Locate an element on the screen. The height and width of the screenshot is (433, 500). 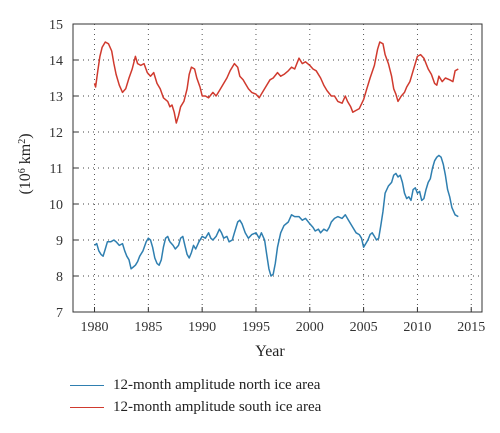
x-axis-label: Year is located at coordinates (270, 351).